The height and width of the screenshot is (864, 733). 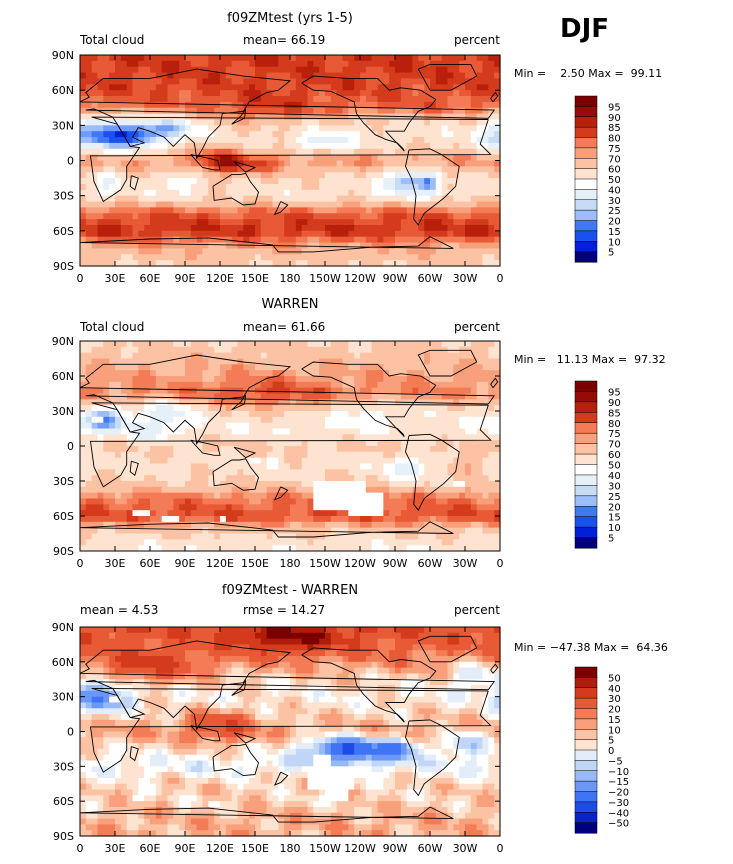 I want to click on colorbar-label: 25, so click(x=614, y=211).